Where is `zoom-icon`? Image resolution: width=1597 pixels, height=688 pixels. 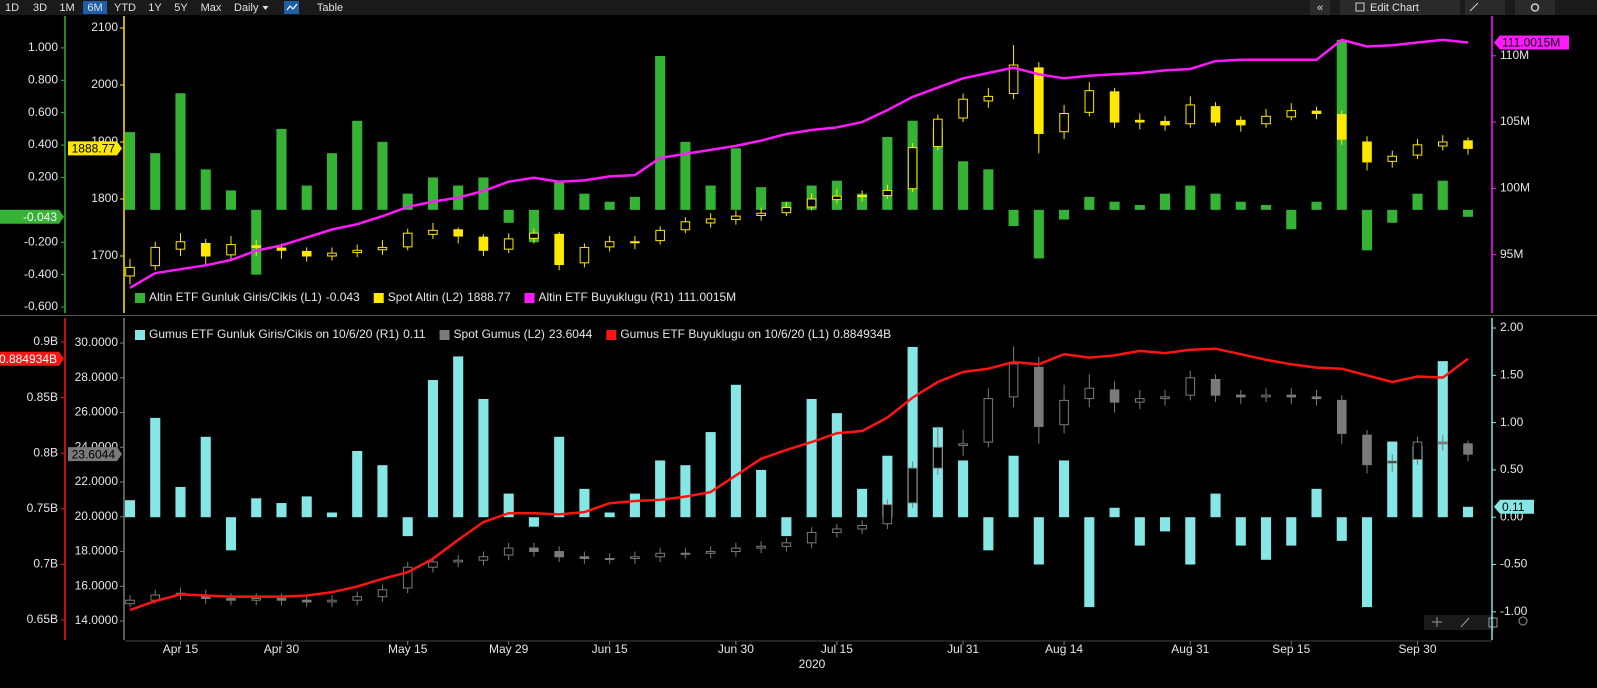 zoom-icon is located at coordinates (1523, 621).